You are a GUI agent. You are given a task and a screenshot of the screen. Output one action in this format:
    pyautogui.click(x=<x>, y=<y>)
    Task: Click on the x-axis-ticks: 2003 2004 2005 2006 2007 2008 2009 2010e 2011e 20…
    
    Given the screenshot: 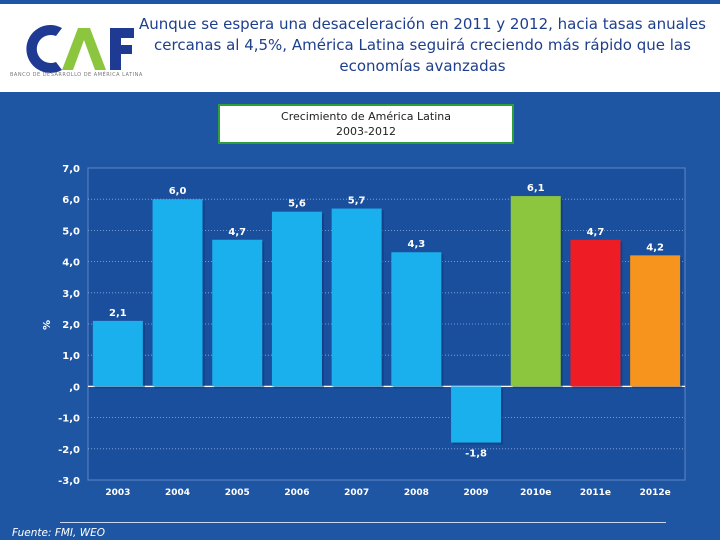 What is the action you would take?
    pyautogui.click(x=387, y=493)
    